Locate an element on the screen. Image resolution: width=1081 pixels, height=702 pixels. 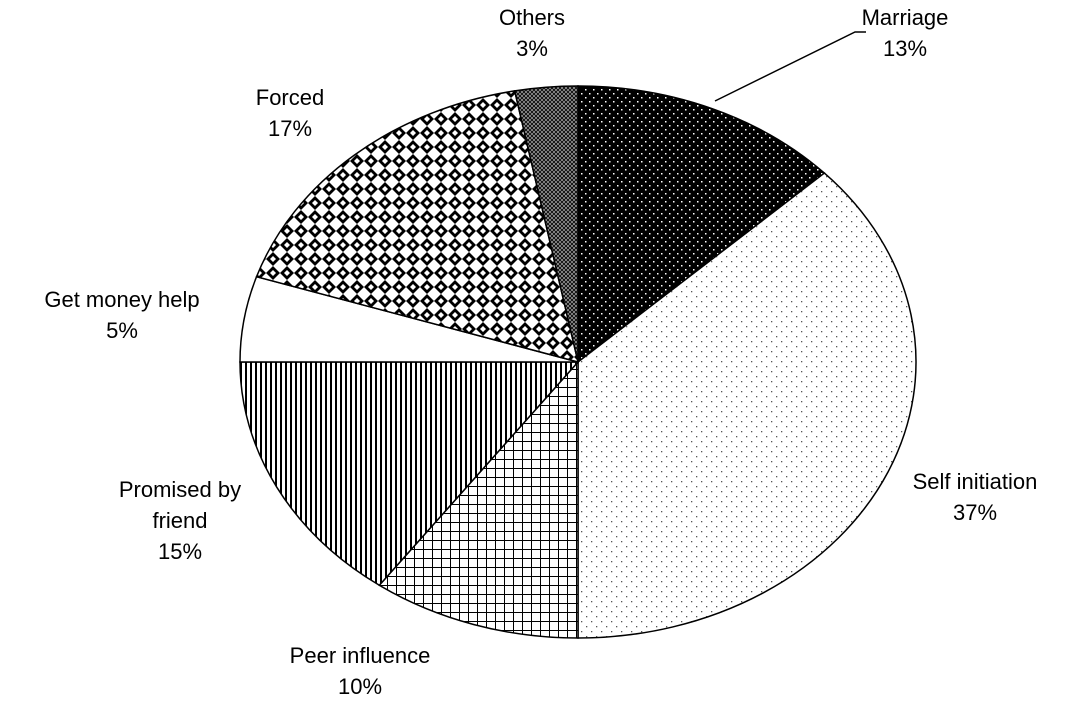
leader-line is located at coordinates (790, 66).